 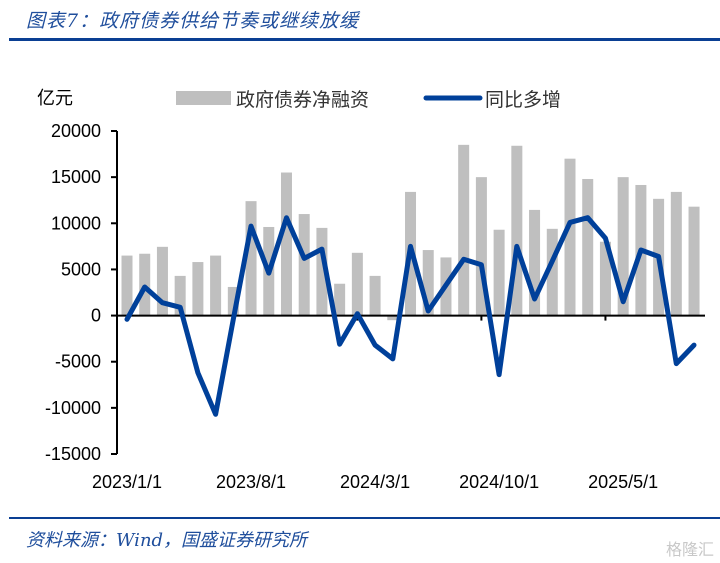 I want to click on source-note: 资料来源：Wind，国盛证券研究所, so click(x=167, y=540).